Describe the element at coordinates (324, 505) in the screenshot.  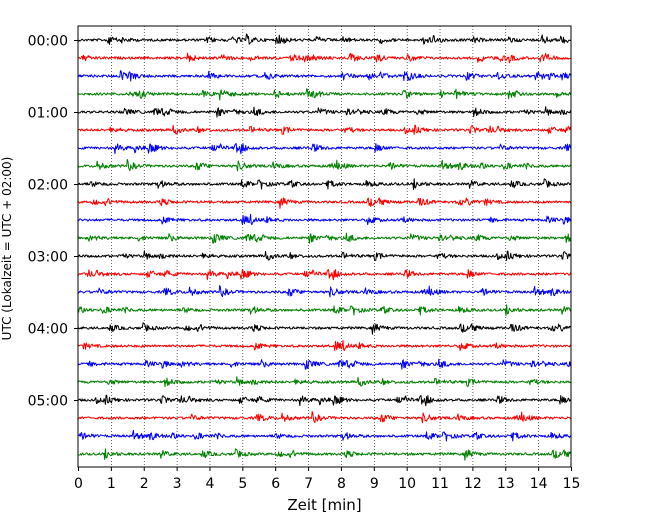
I see `x-axis-title: Zeit [min]` at that location.